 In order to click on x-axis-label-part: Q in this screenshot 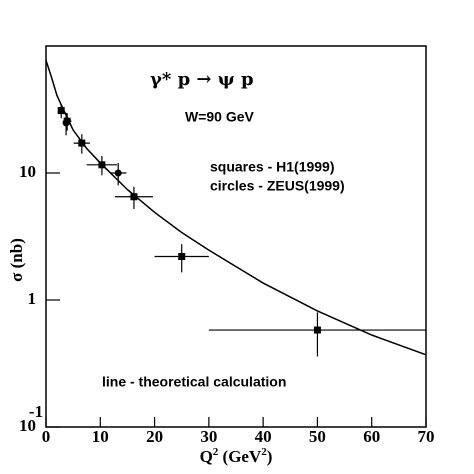, I will do `click(206, 456)`.